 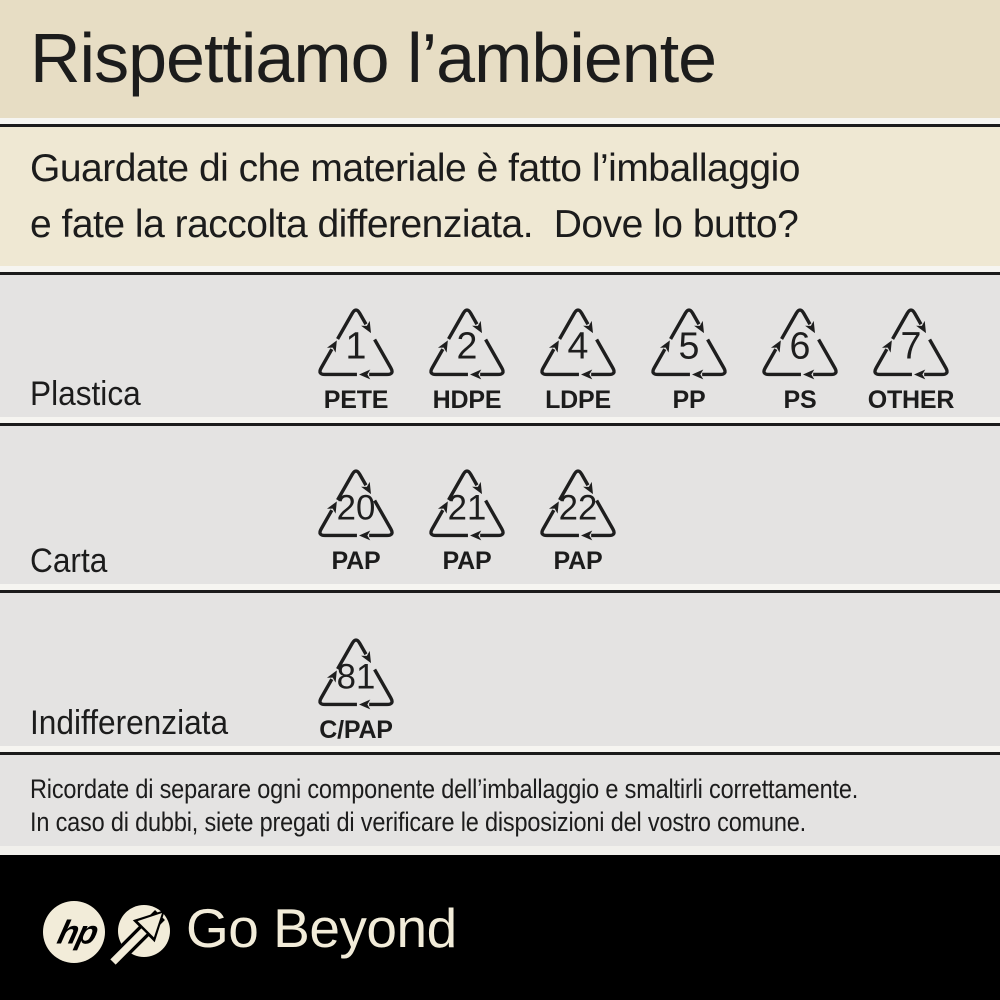 What do you see at coordinates (578, 508) in the screenshot?
I see `symbol-number: 22` at bounding box center [578, 508].